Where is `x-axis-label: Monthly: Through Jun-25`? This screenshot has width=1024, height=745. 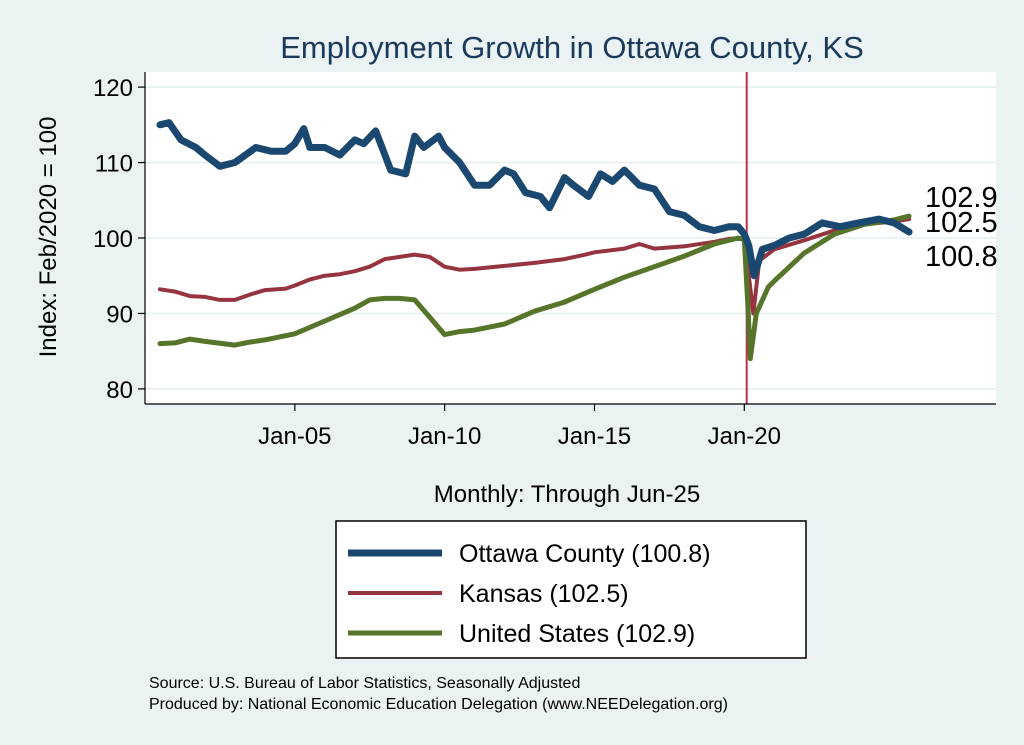
x-axis-label: Monthly: Through Jun-25 is located at coordinates (567, 494).